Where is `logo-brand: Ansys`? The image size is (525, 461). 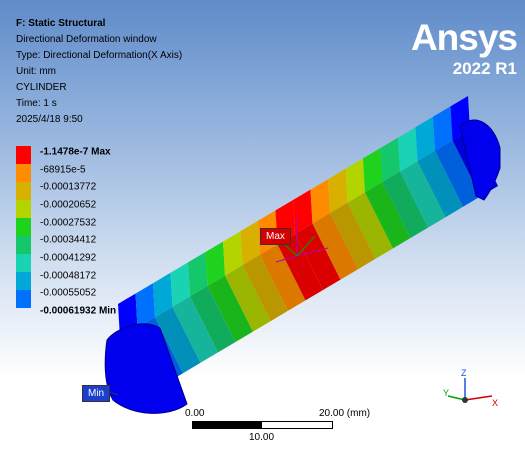
logo-brand: Ansys is located at coordinates (464, 37).